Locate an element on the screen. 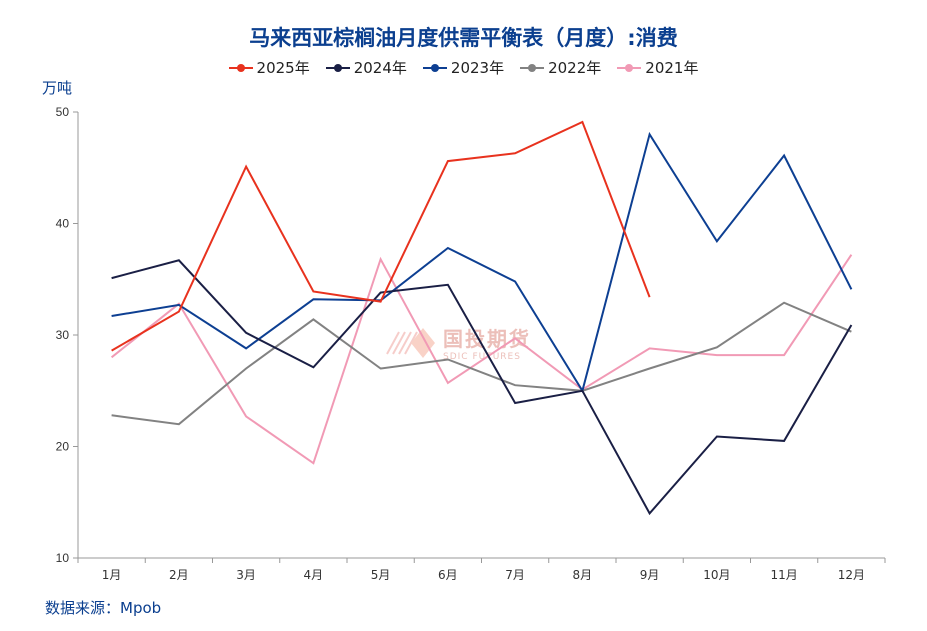  source-note: 数据来源：Mpob is located at coordinates (103, 608).